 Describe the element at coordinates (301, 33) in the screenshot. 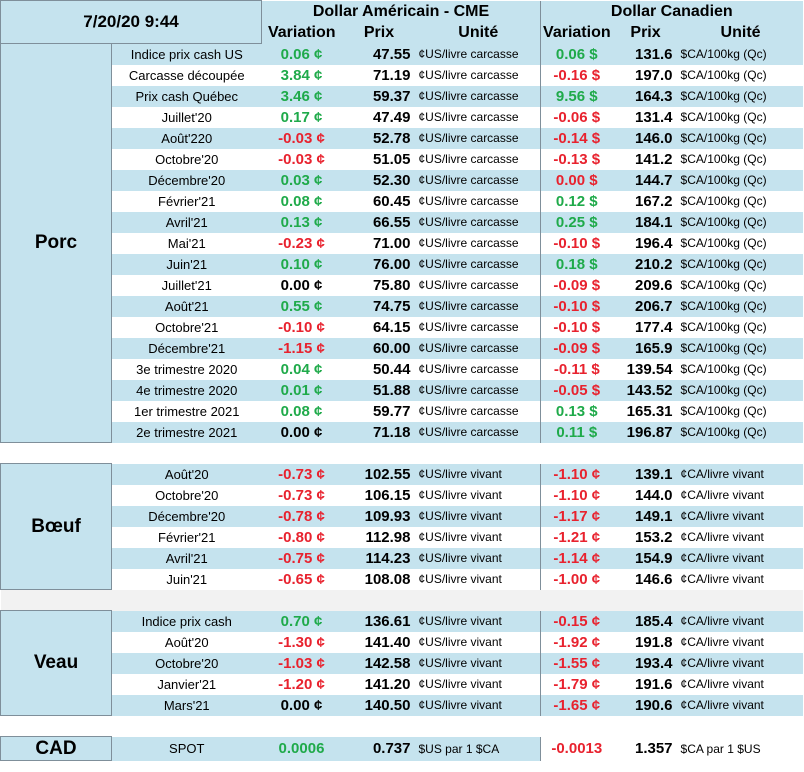

I see `usd-variation-header: Variation` at that location.